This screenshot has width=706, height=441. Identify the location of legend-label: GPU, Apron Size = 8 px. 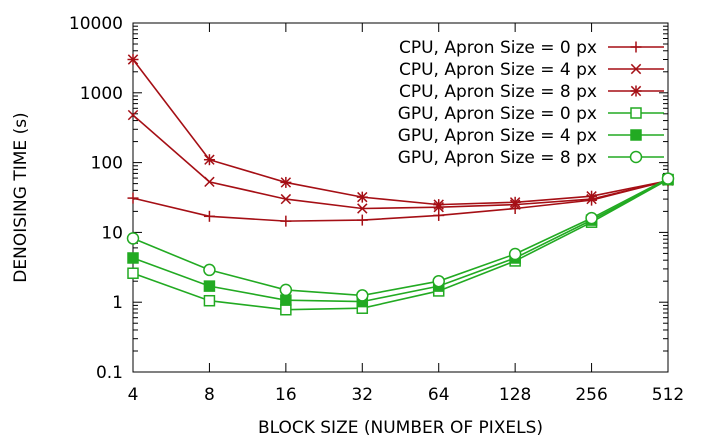
(497, 158).